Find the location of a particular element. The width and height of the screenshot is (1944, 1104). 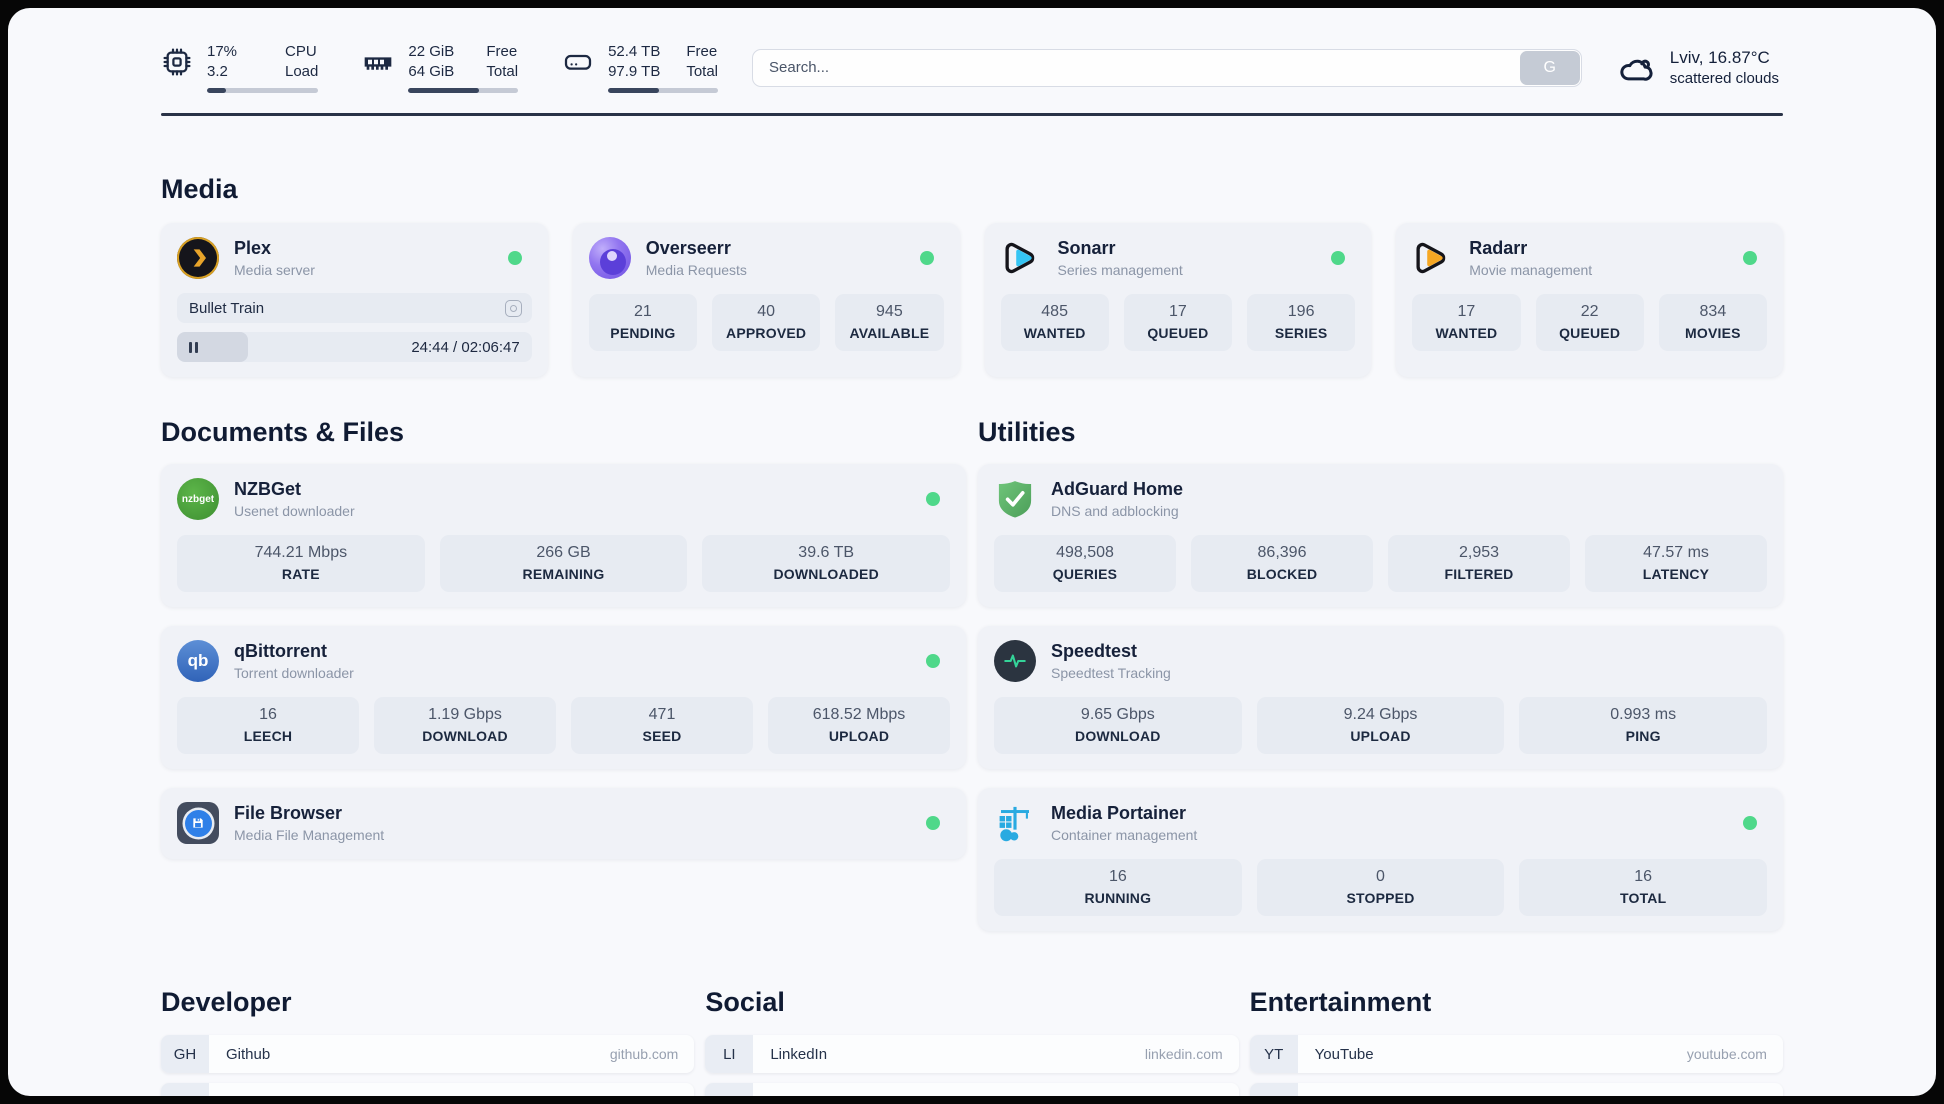

plex-title: Plex is located at coordinates (253, 248).